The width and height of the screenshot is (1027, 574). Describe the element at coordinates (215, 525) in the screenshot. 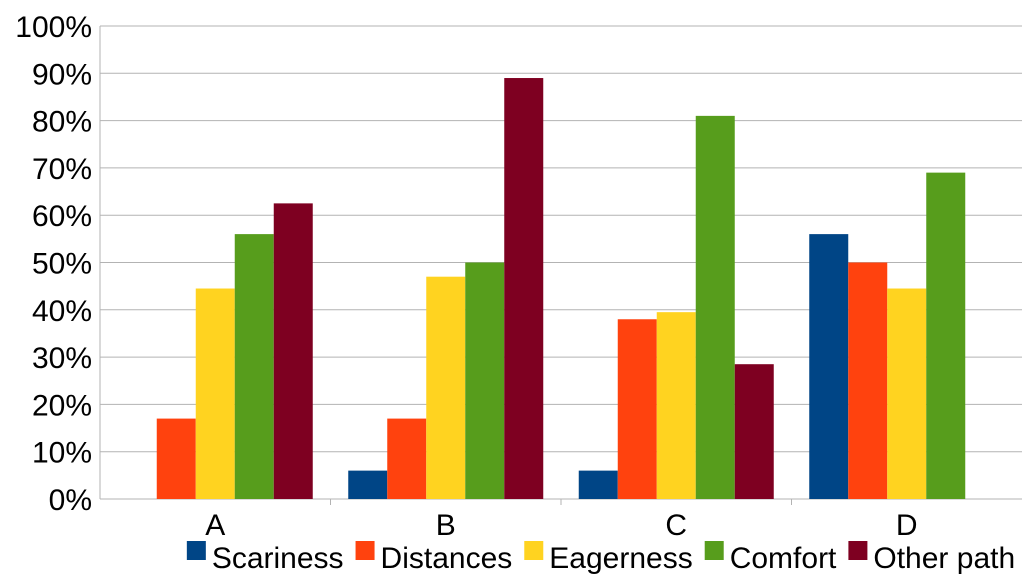

I see `x-category-label: A` at that location.